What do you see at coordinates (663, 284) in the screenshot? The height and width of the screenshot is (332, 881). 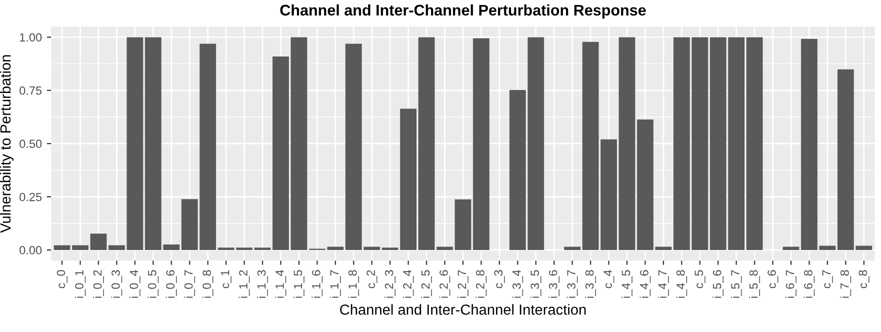 I see `x-tick-label: i_4_7` at bounding box center [663, 284].